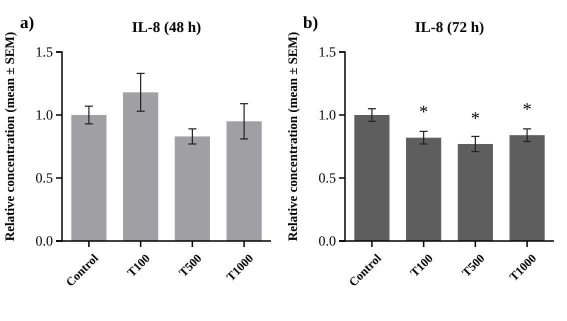 The width and height of the screenshot is (567, 321). Describe the element at coordinates (449, 28) in the screenshot. I see `chart-title: IL-8 (72 h)` at that location.